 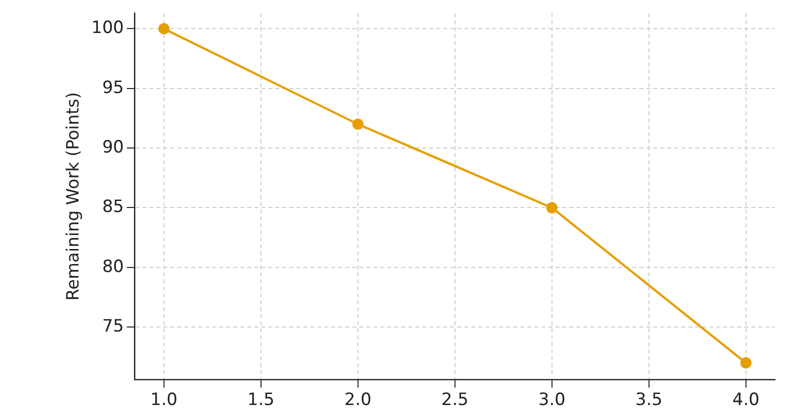 I want to click on y-tick-label: 100, so click(x=107, y=28).